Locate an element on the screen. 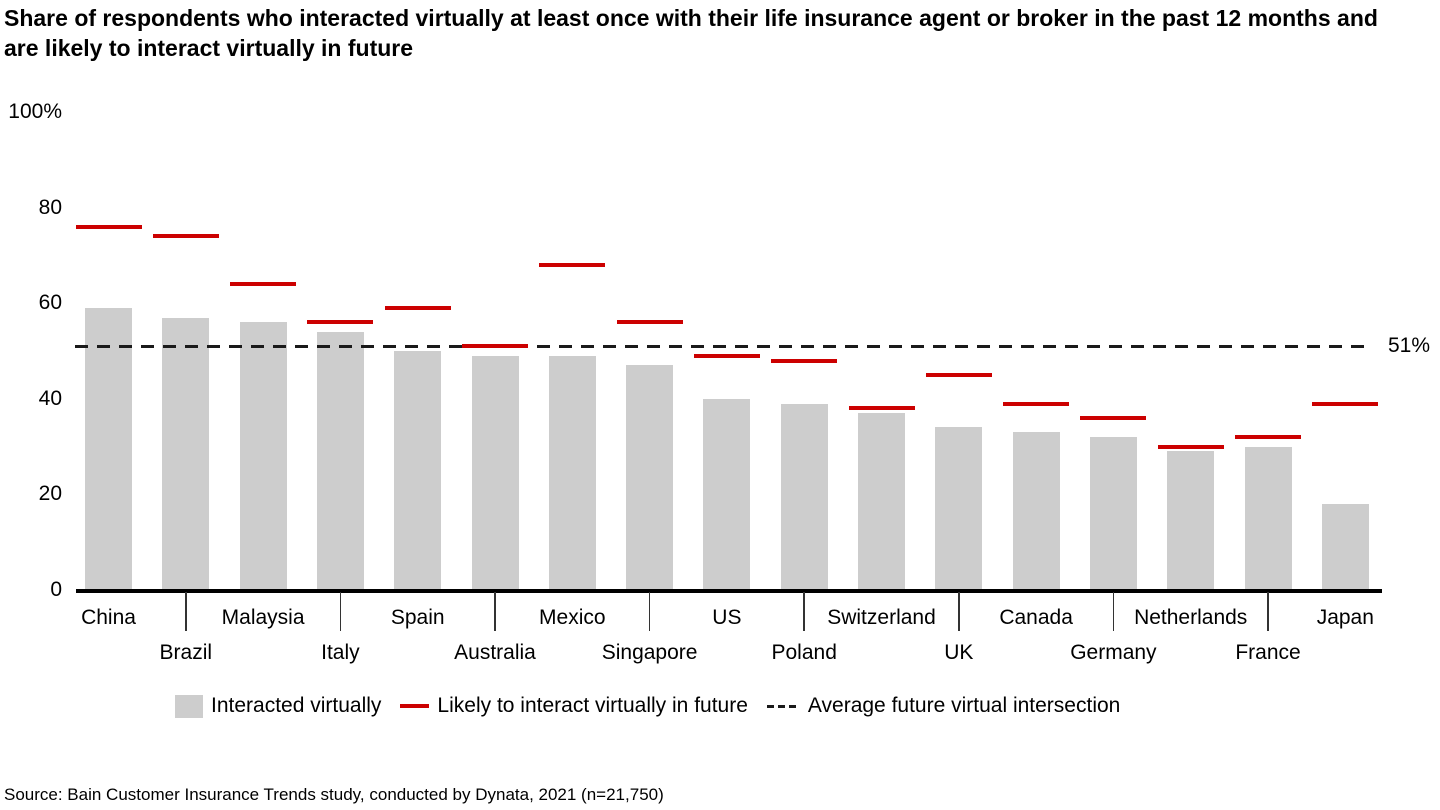 This screenshot has width=1440, height=810. y-tick-label-80: 80 is located at coordinates (50, 207).